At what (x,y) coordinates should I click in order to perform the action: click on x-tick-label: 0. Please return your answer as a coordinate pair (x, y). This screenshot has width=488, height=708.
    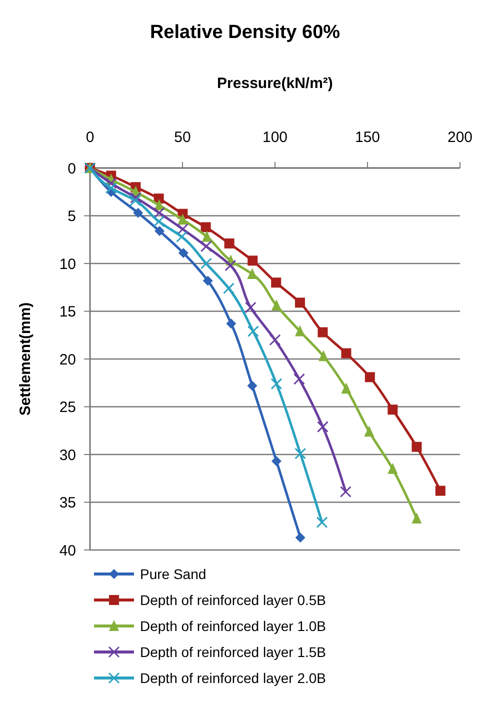
    Looking at the image, I should click on (90, 137).